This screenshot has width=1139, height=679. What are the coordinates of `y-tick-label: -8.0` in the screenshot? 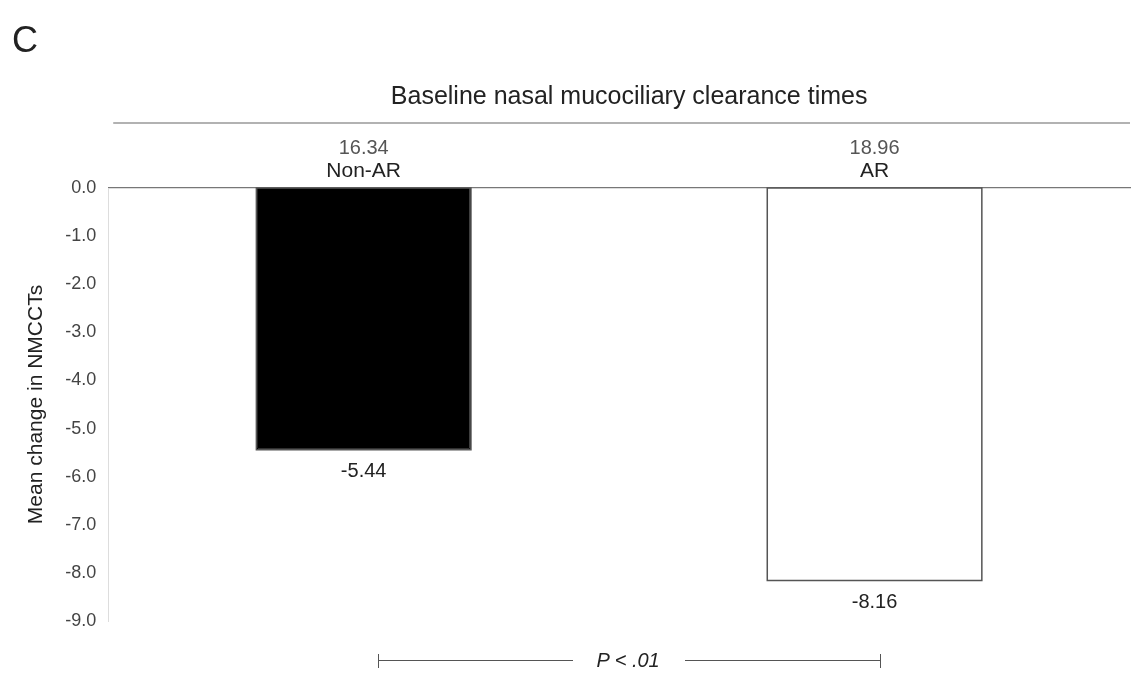 It's located at (81, 571).